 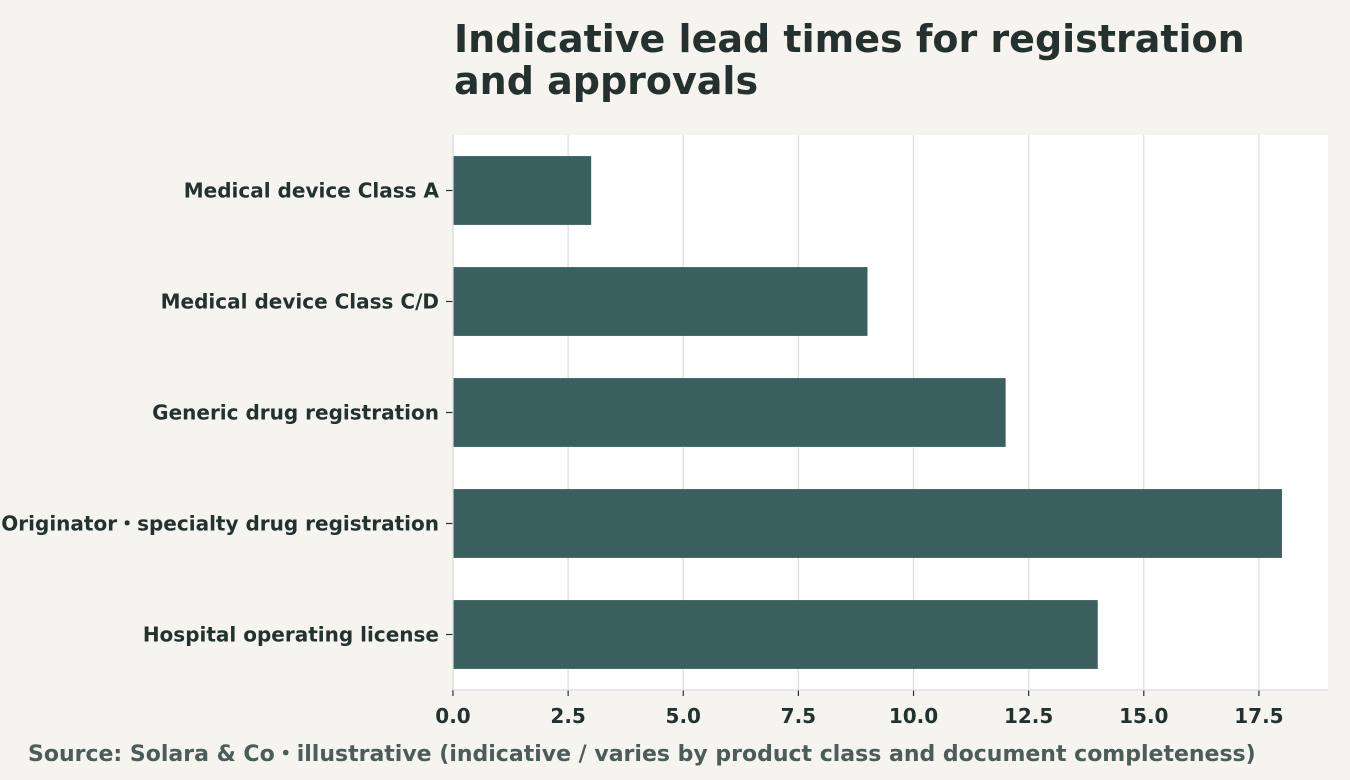 I want to click on category-label: Medical device Class A, so click(x=312, y=191).